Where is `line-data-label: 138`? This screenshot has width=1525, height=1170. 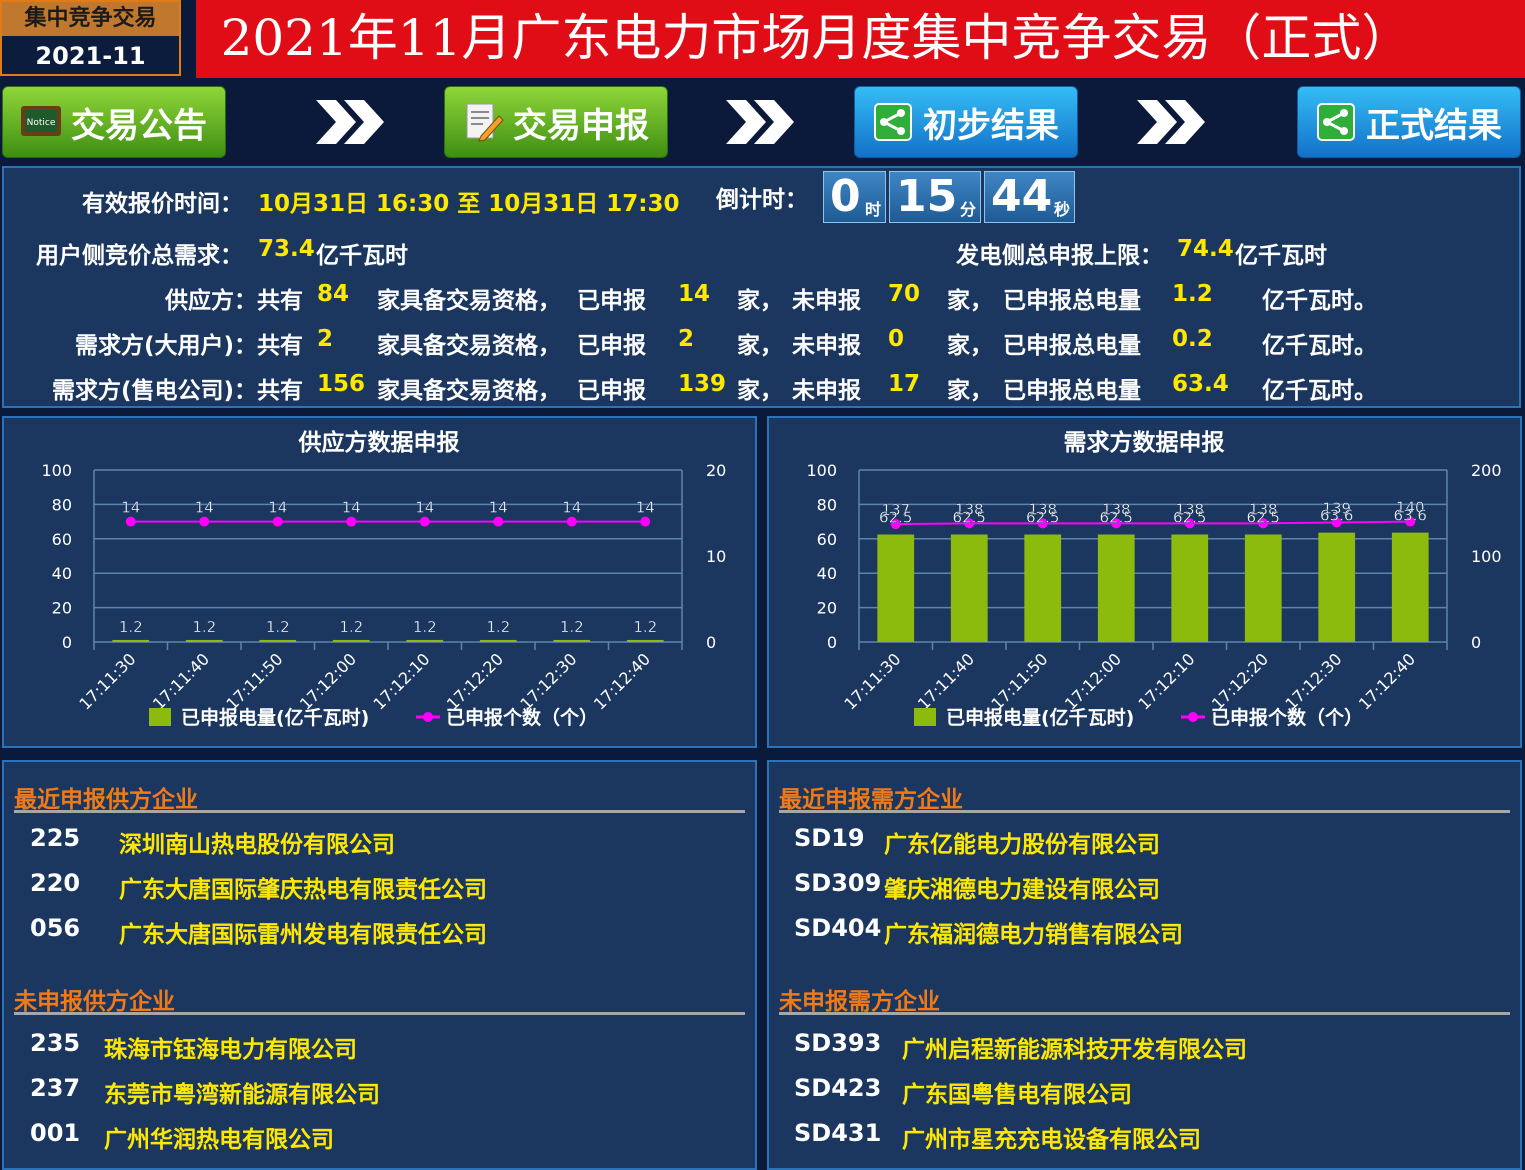 line-data-label: 138 is located at coordinates (969, 509).